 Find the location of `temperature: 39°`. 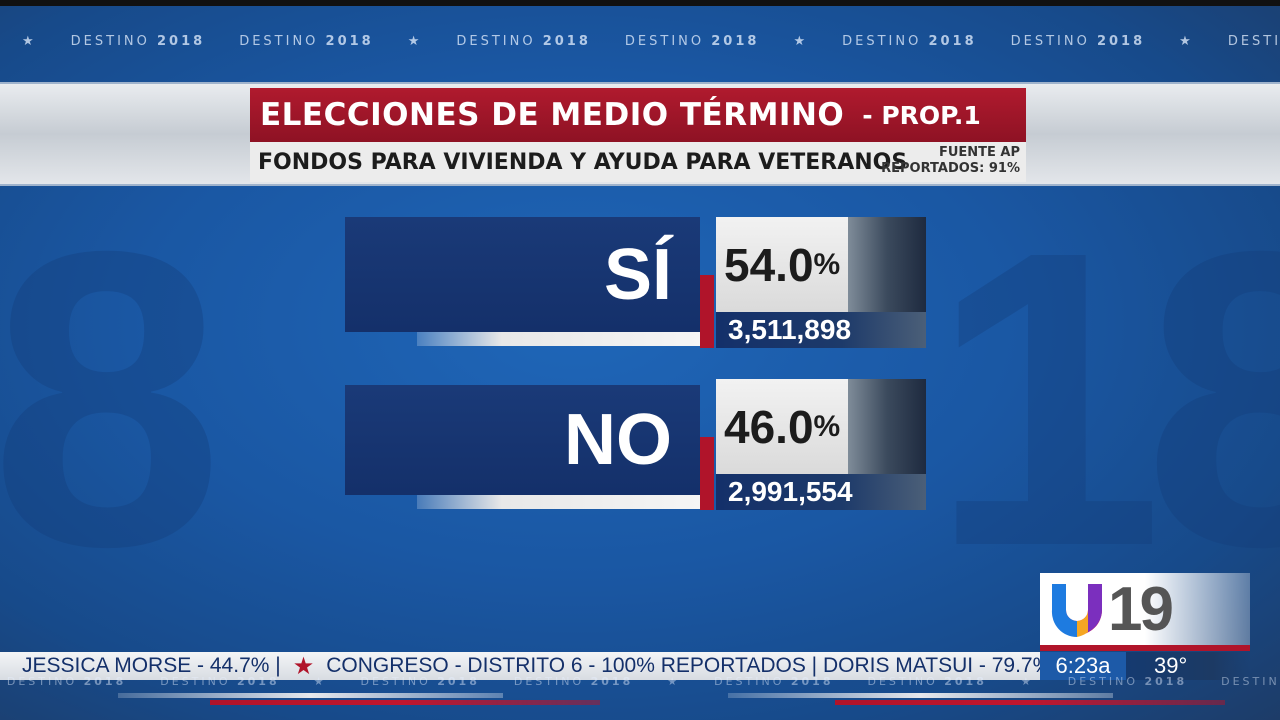

temperature: 39° is located at coordinates (1188, 666).